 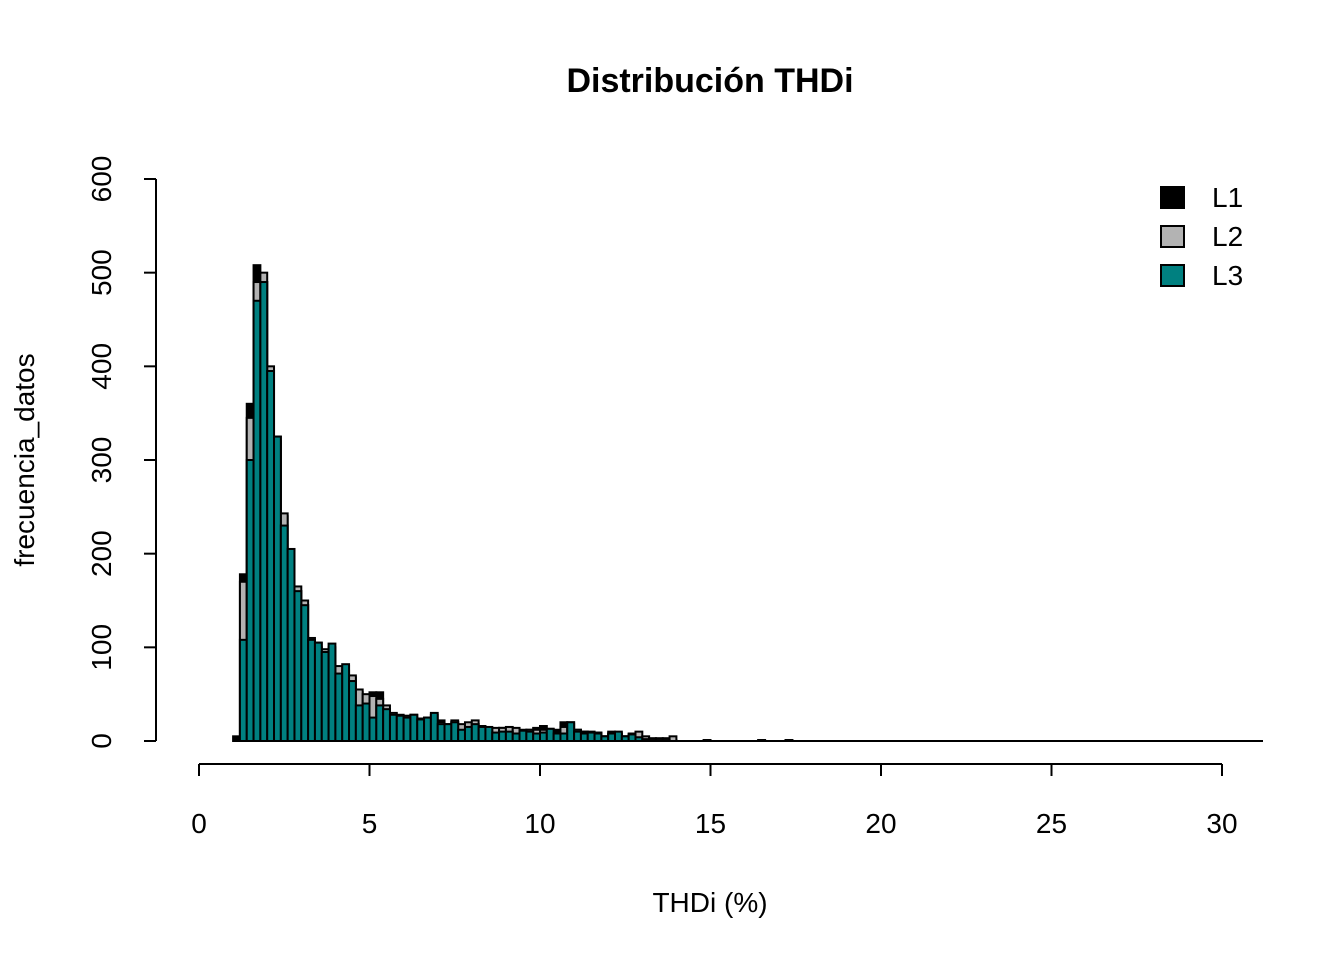 I want to click on bar-L3-1.4, so click(x=250, y=600).